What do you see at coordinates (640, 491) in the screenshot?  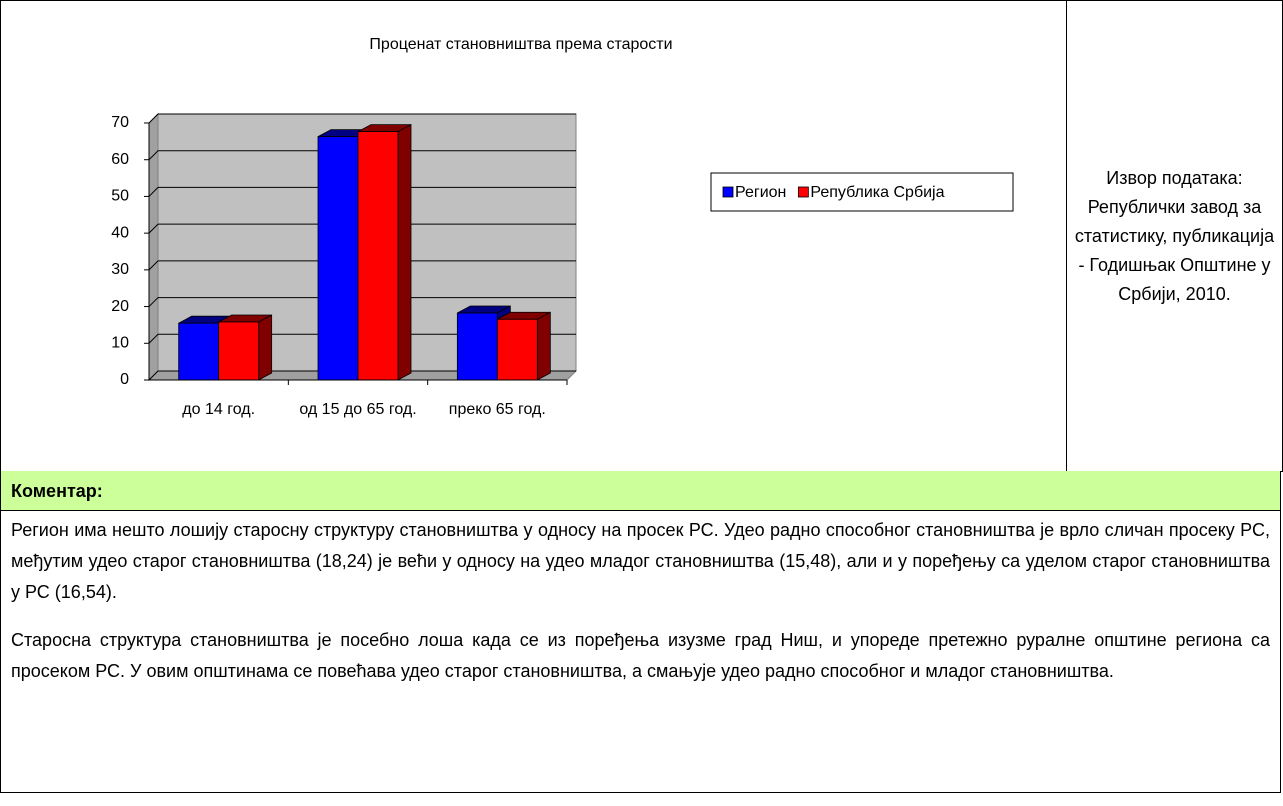 I see `comment-heading: Коментар:` at bounding box center [640, 491].